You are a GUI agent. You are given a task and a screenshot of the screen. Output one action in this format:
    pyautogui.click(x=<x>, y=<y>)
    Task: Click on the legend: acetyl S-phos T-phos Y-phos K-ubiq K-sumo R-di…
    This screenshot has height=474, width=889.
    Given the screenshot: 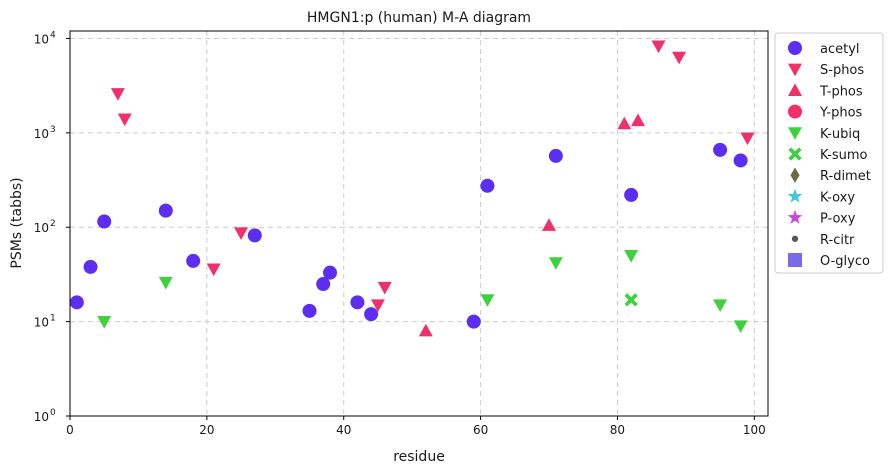 What is the action you would take?
    pyautogui.click(x=829, y=153)
    